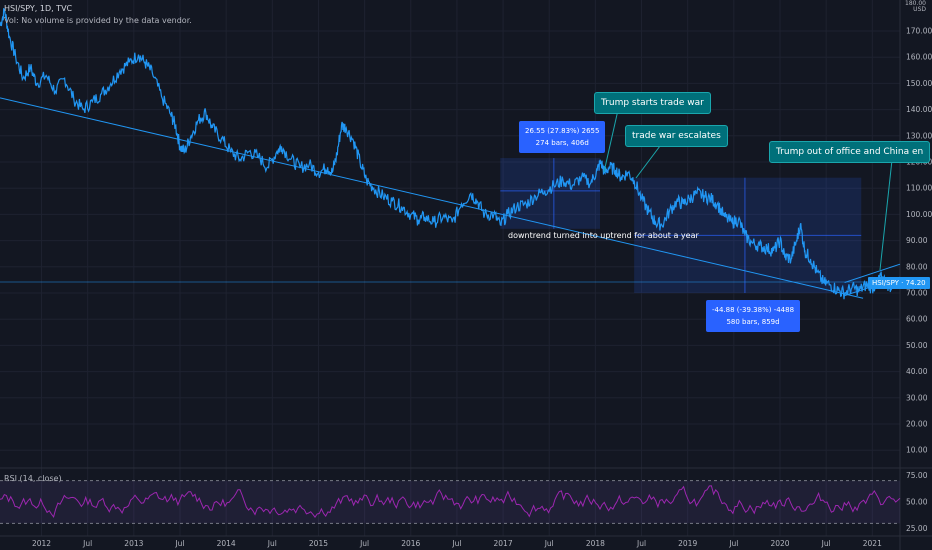 The height and width of the screenshot is (550, 932). What do you see at coordinates (919, 109) in the screenshot?
I see `y-tick-label: 140.00` at bounding box center [919, 109].